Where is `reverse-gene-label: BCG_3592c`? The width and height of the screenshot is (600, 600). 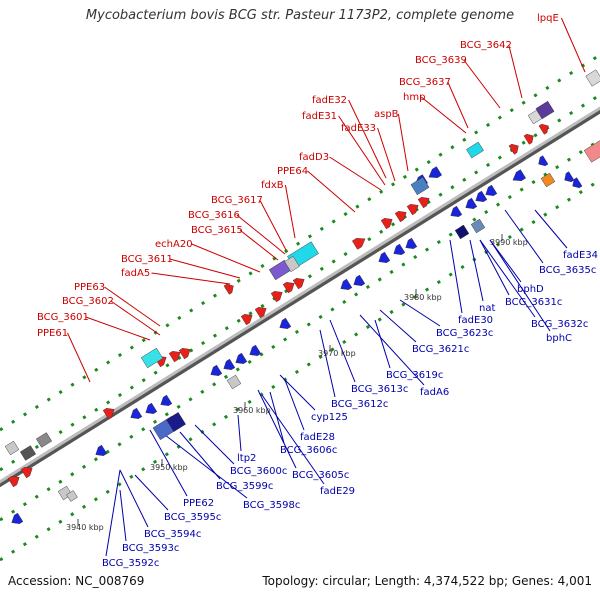
reverse-gene-label: BCG_3592c is located at coordinates (130, 563).